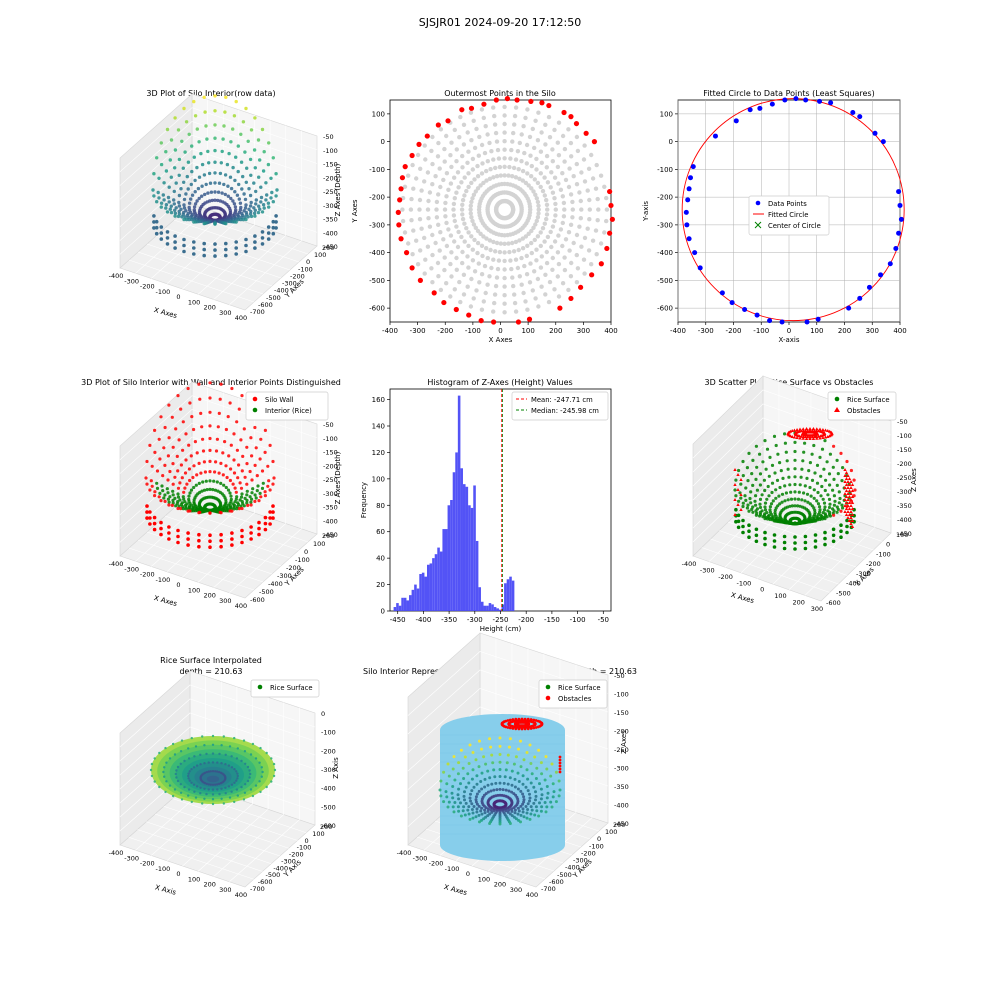 This screenshot has width=1000, height=1000. Describe the element at coordinates (377, 225) in the screenshot. I see `panel2-ytick-label: -300` at that location.